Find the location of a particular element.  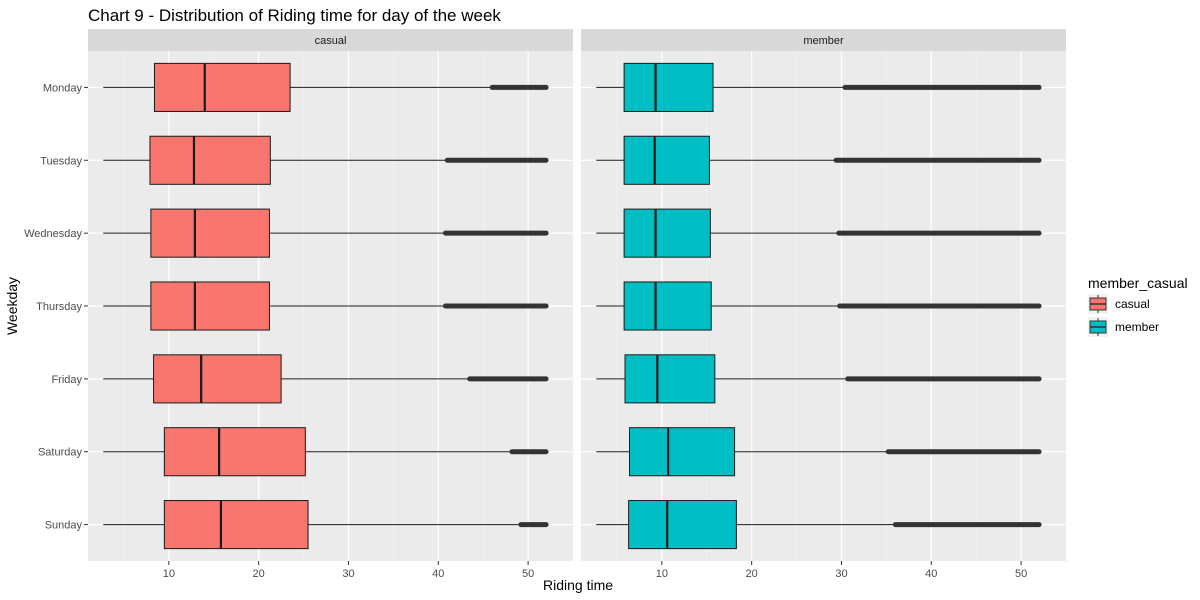

legend-item-member: member is located at coordinates (1123, 327).